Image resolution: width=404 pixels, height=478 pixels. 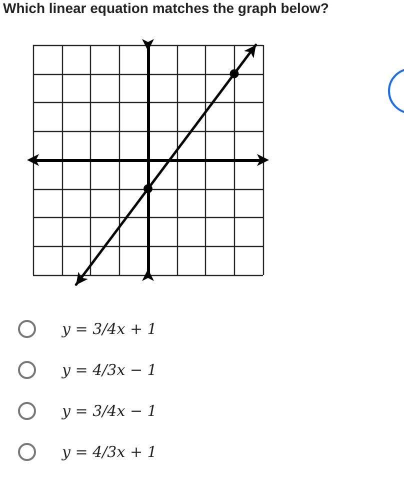 I want to click on text: y = 4/3x − 1, so click(x=109, y=370).